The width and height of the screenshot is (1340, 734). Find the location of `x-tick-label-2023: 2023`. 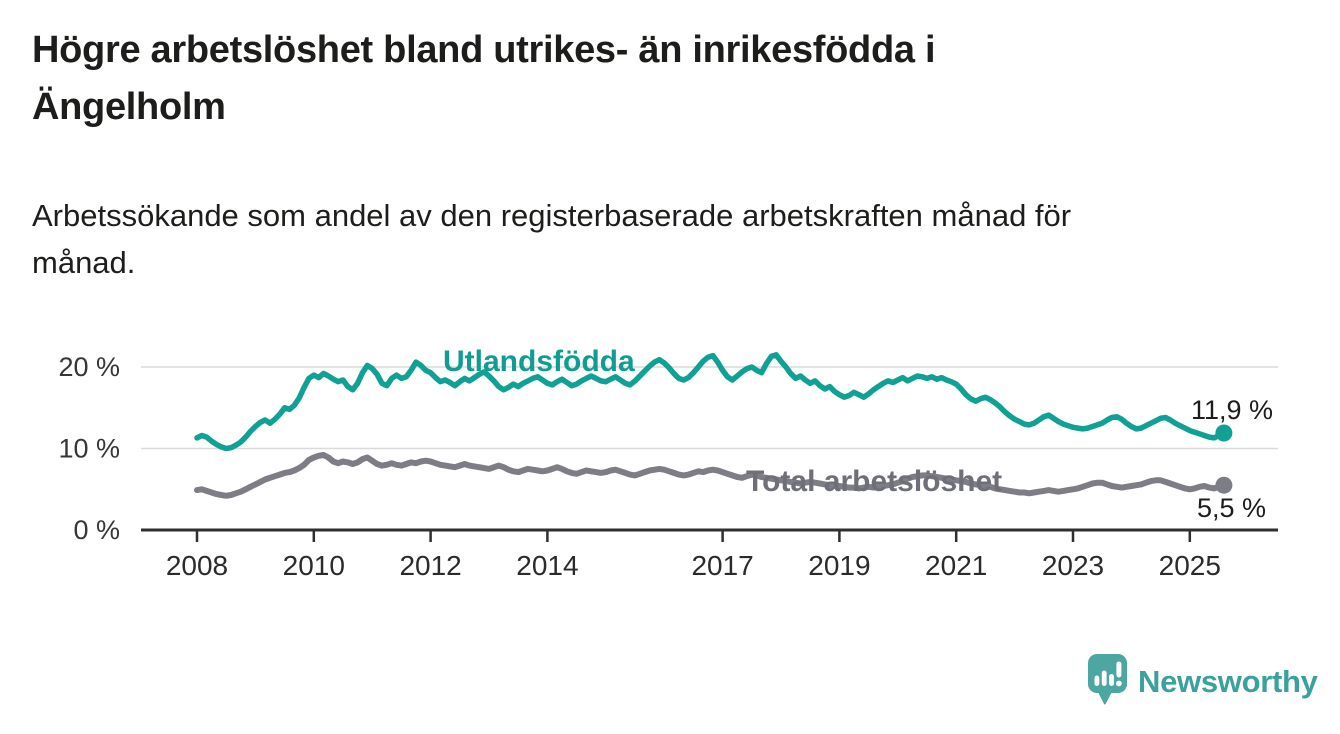

x-tick-label-2023: 2023 is located at coordinates (1073, 565).